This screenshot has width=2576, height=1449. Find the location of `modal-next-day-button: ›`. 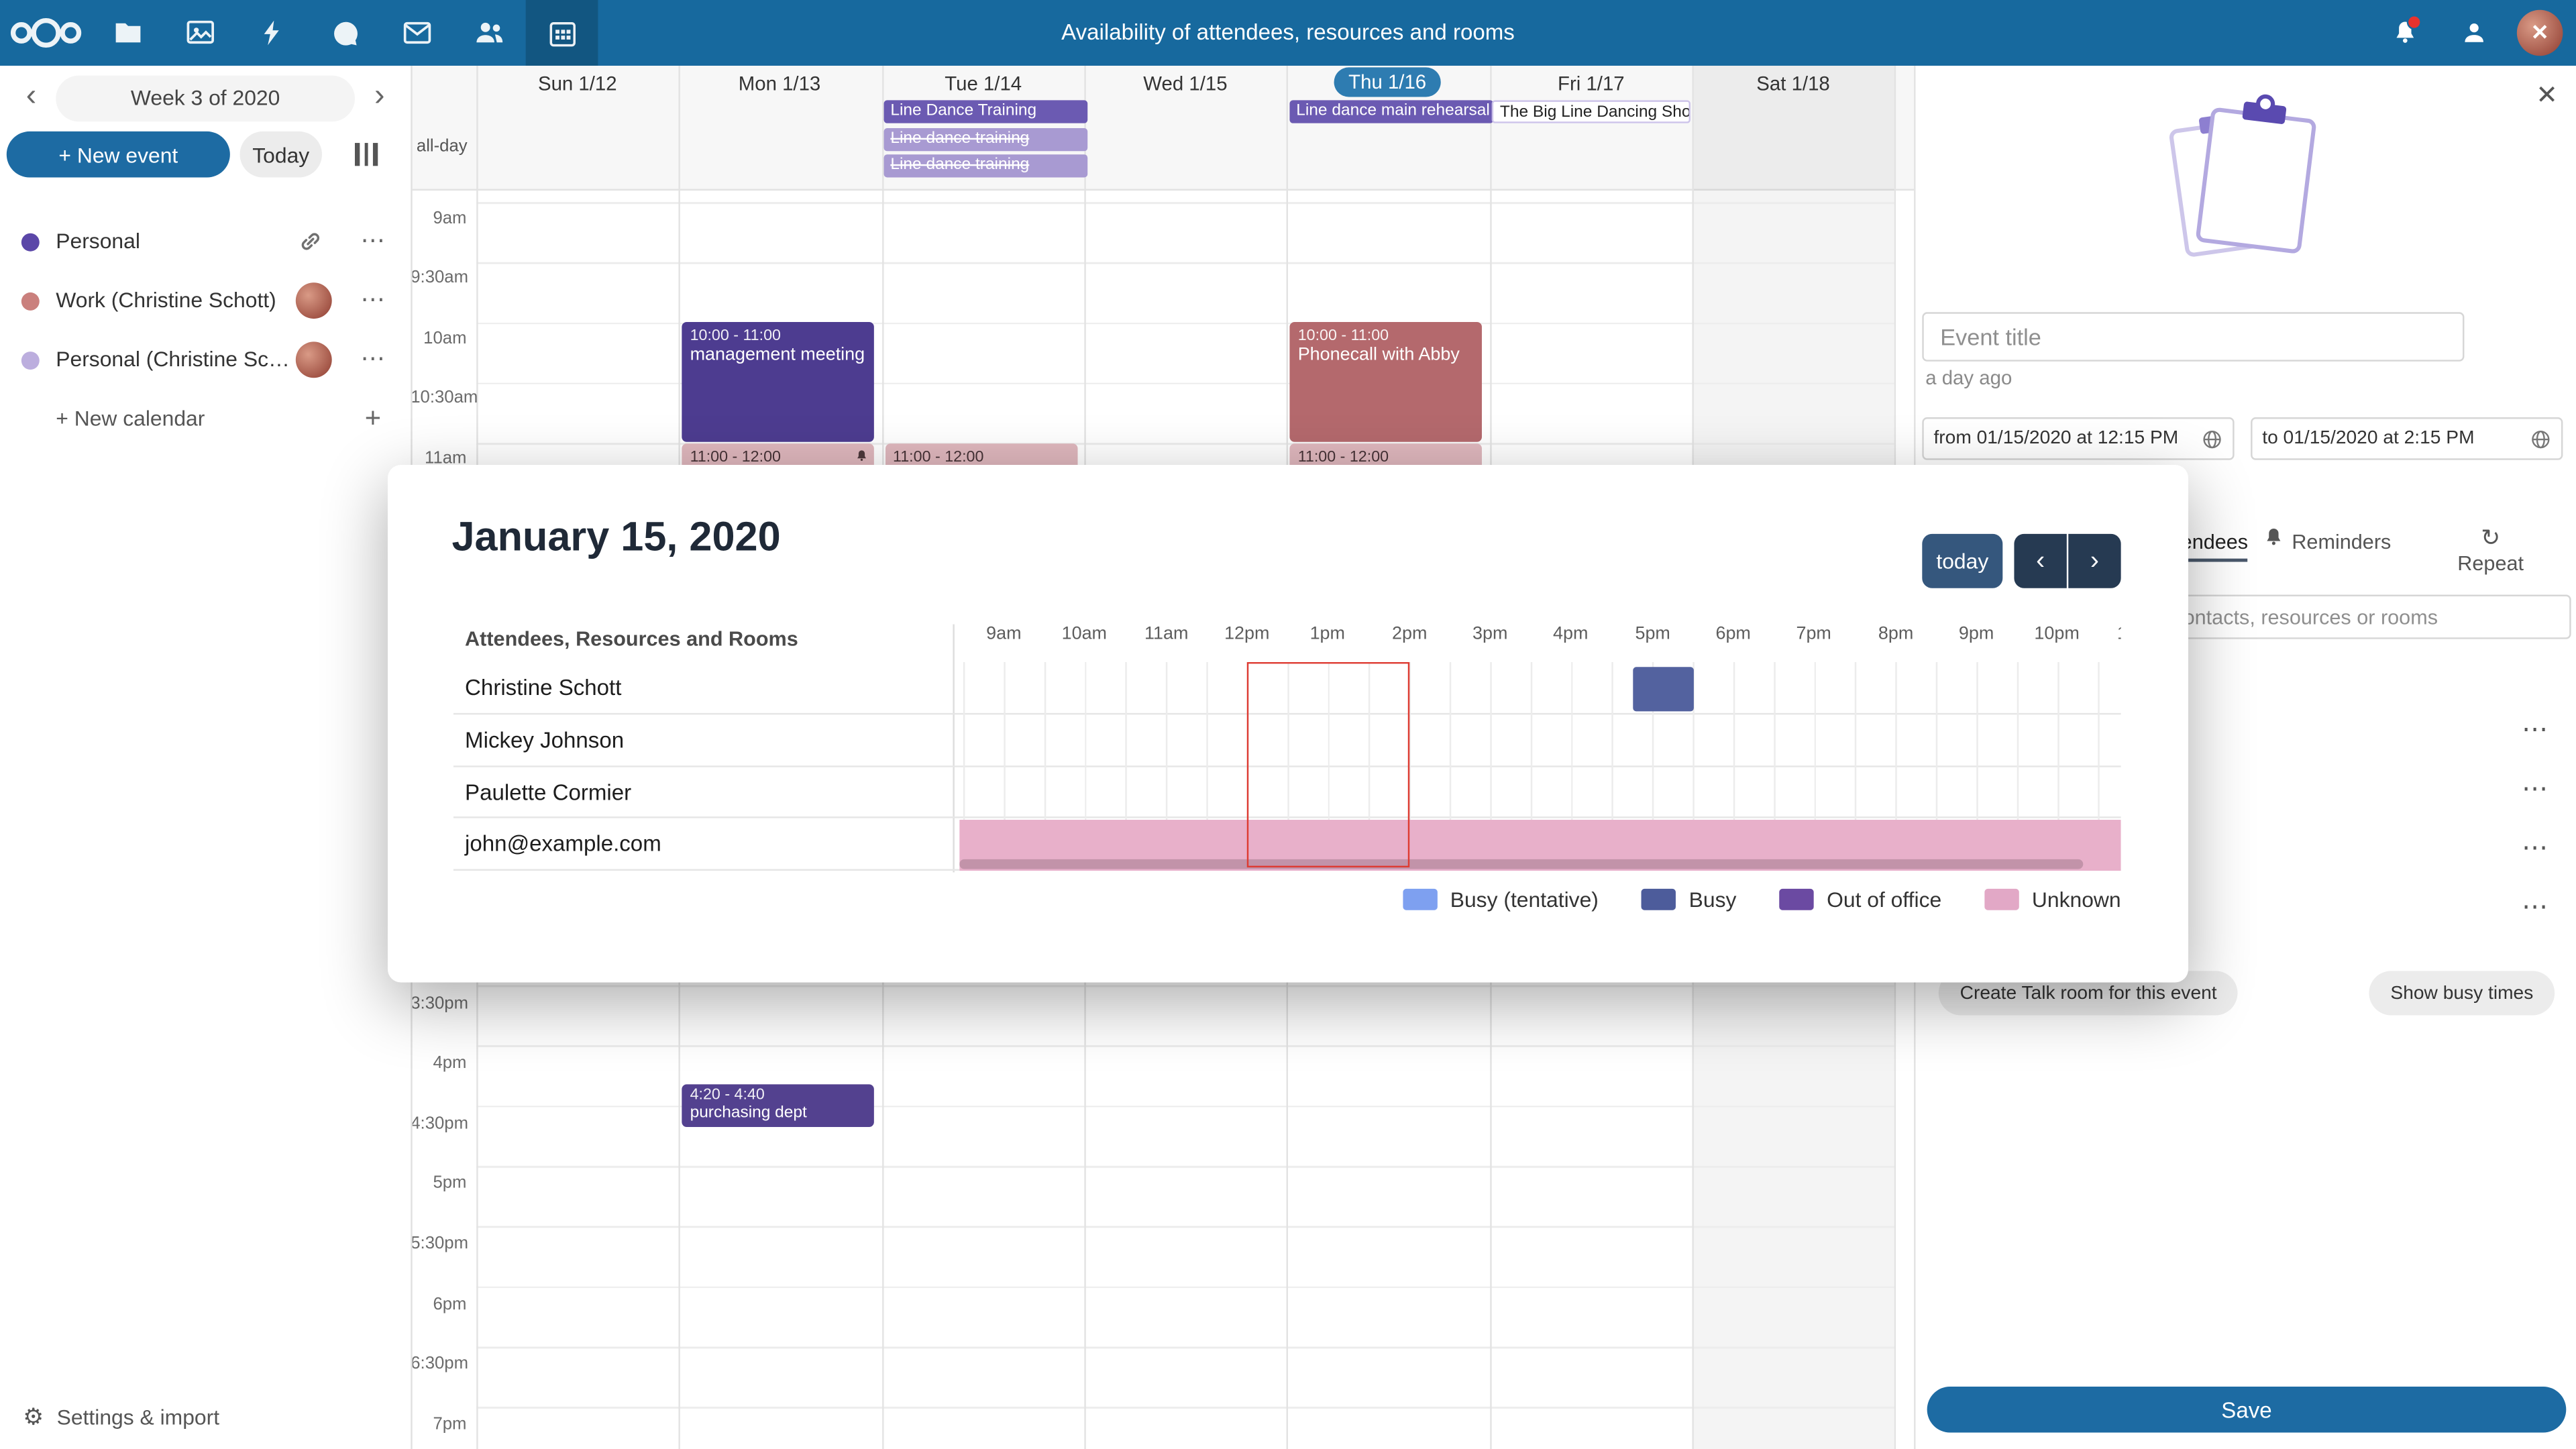

modal-next-day-button: › is located at coordinates (2094, 560).